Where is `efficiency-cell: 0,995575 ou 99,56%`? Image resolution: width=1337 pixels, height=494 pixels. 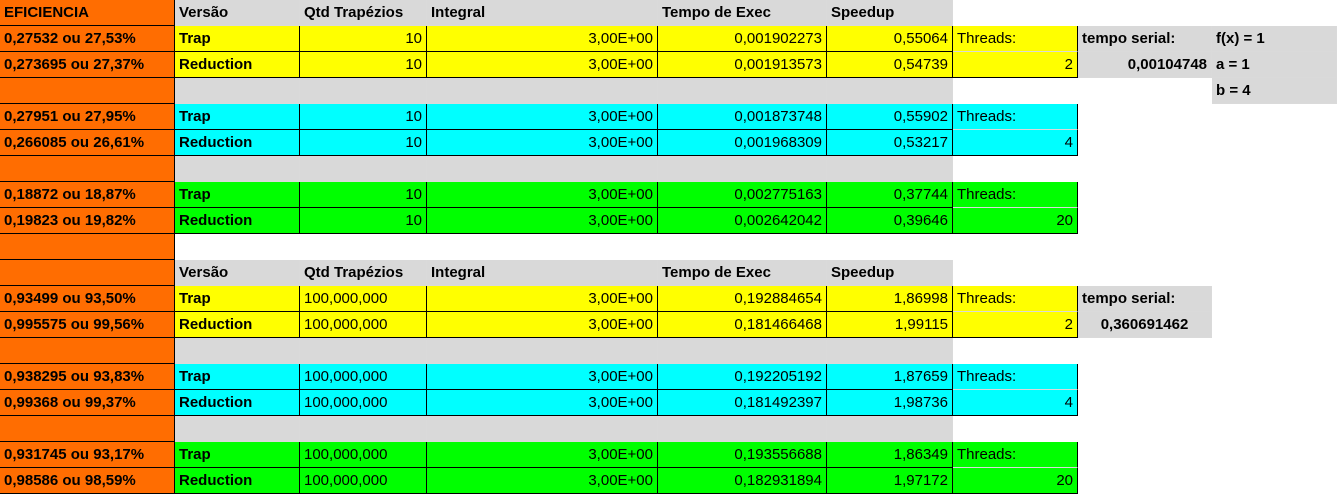
efficiency-cell: 0,995575 ou 99,56% is located at coordinates (87, 325).